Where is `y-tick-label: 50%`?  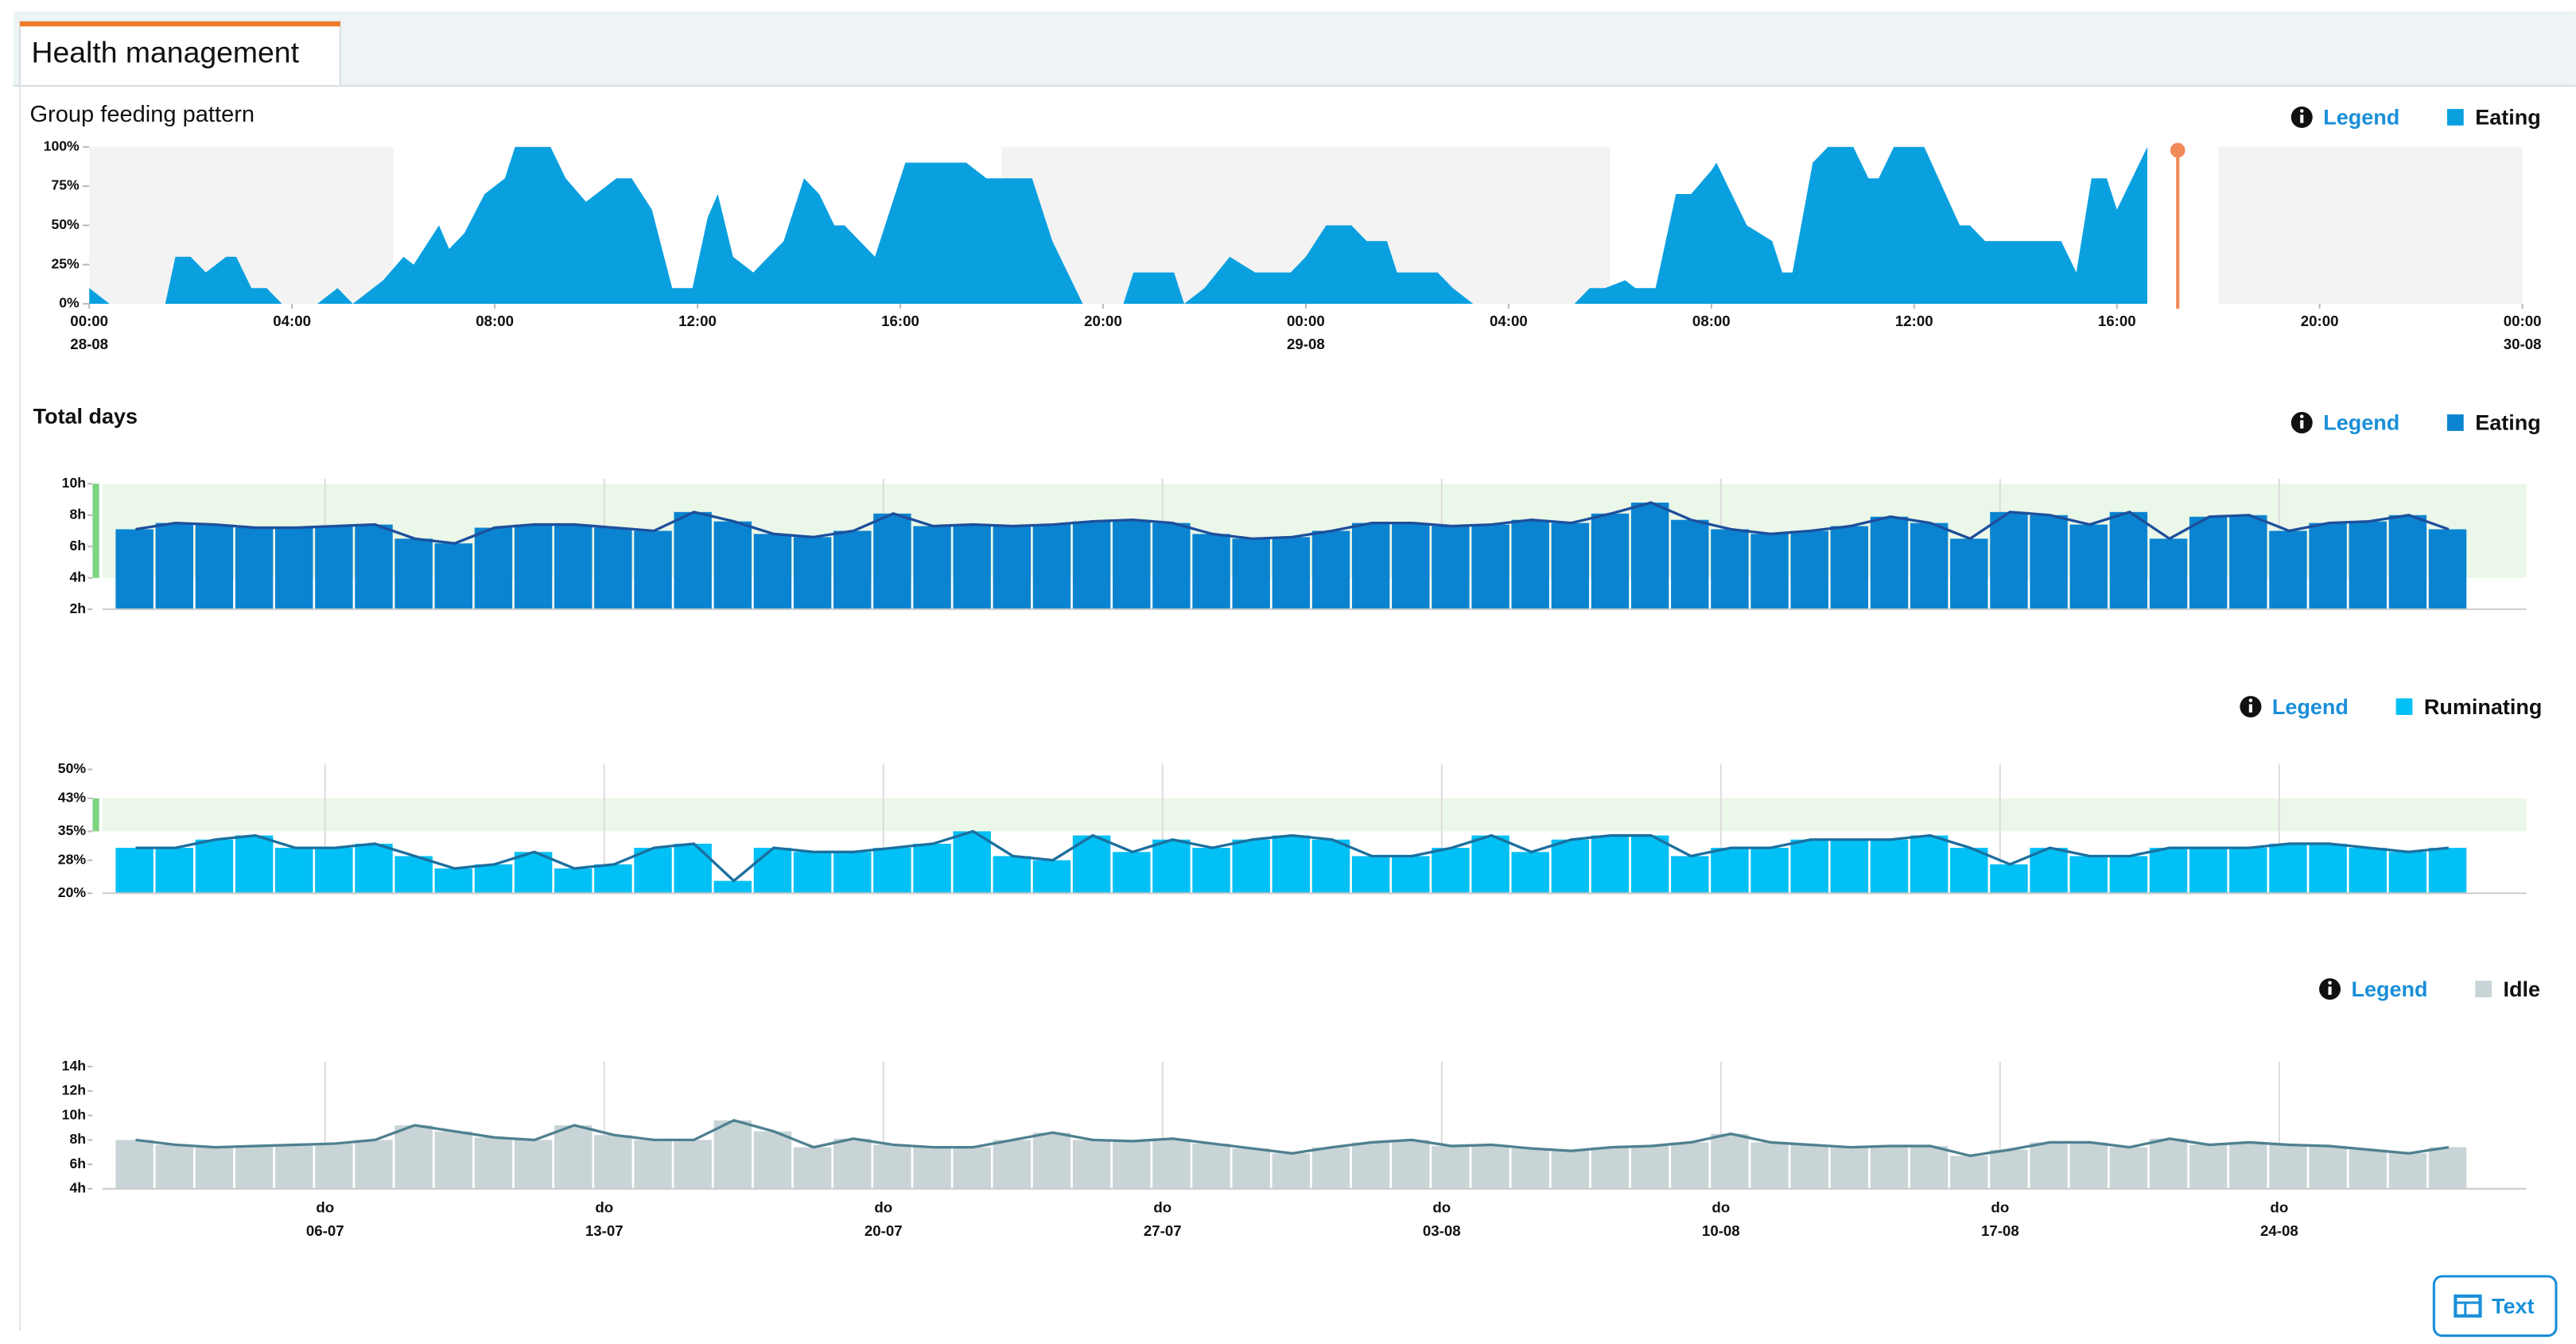 y-tick-label: 50% is located at coordinates (65, 224).